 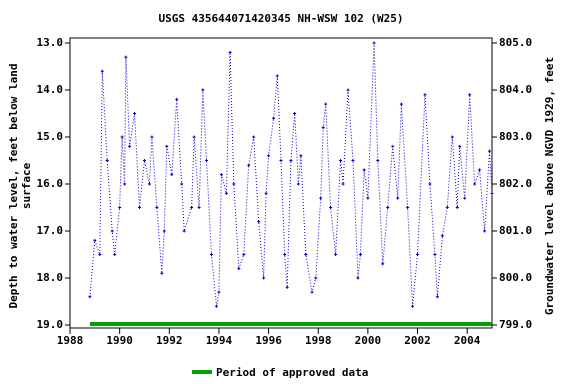 What do you see at coordinates (50, 230) in the screenshot?
I see `y-tick-label: 17.0` at bounding box center [50, 230].